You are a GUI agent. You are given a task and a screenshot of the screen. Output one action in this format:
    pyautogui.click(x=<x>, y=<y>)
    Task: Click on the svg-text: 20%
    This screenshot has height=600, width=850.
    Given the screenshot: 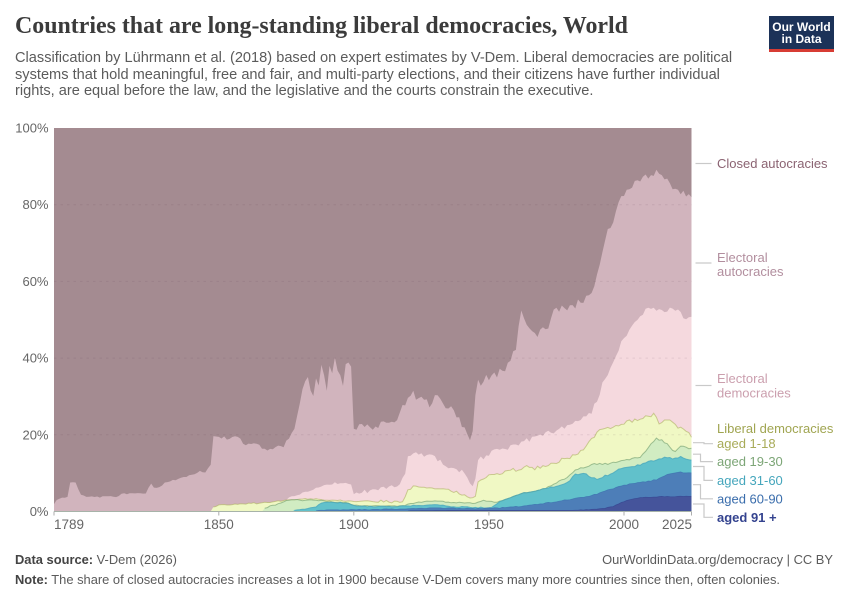 What is the action you would take?
    pyautogui.click(x=35, y=434)
    